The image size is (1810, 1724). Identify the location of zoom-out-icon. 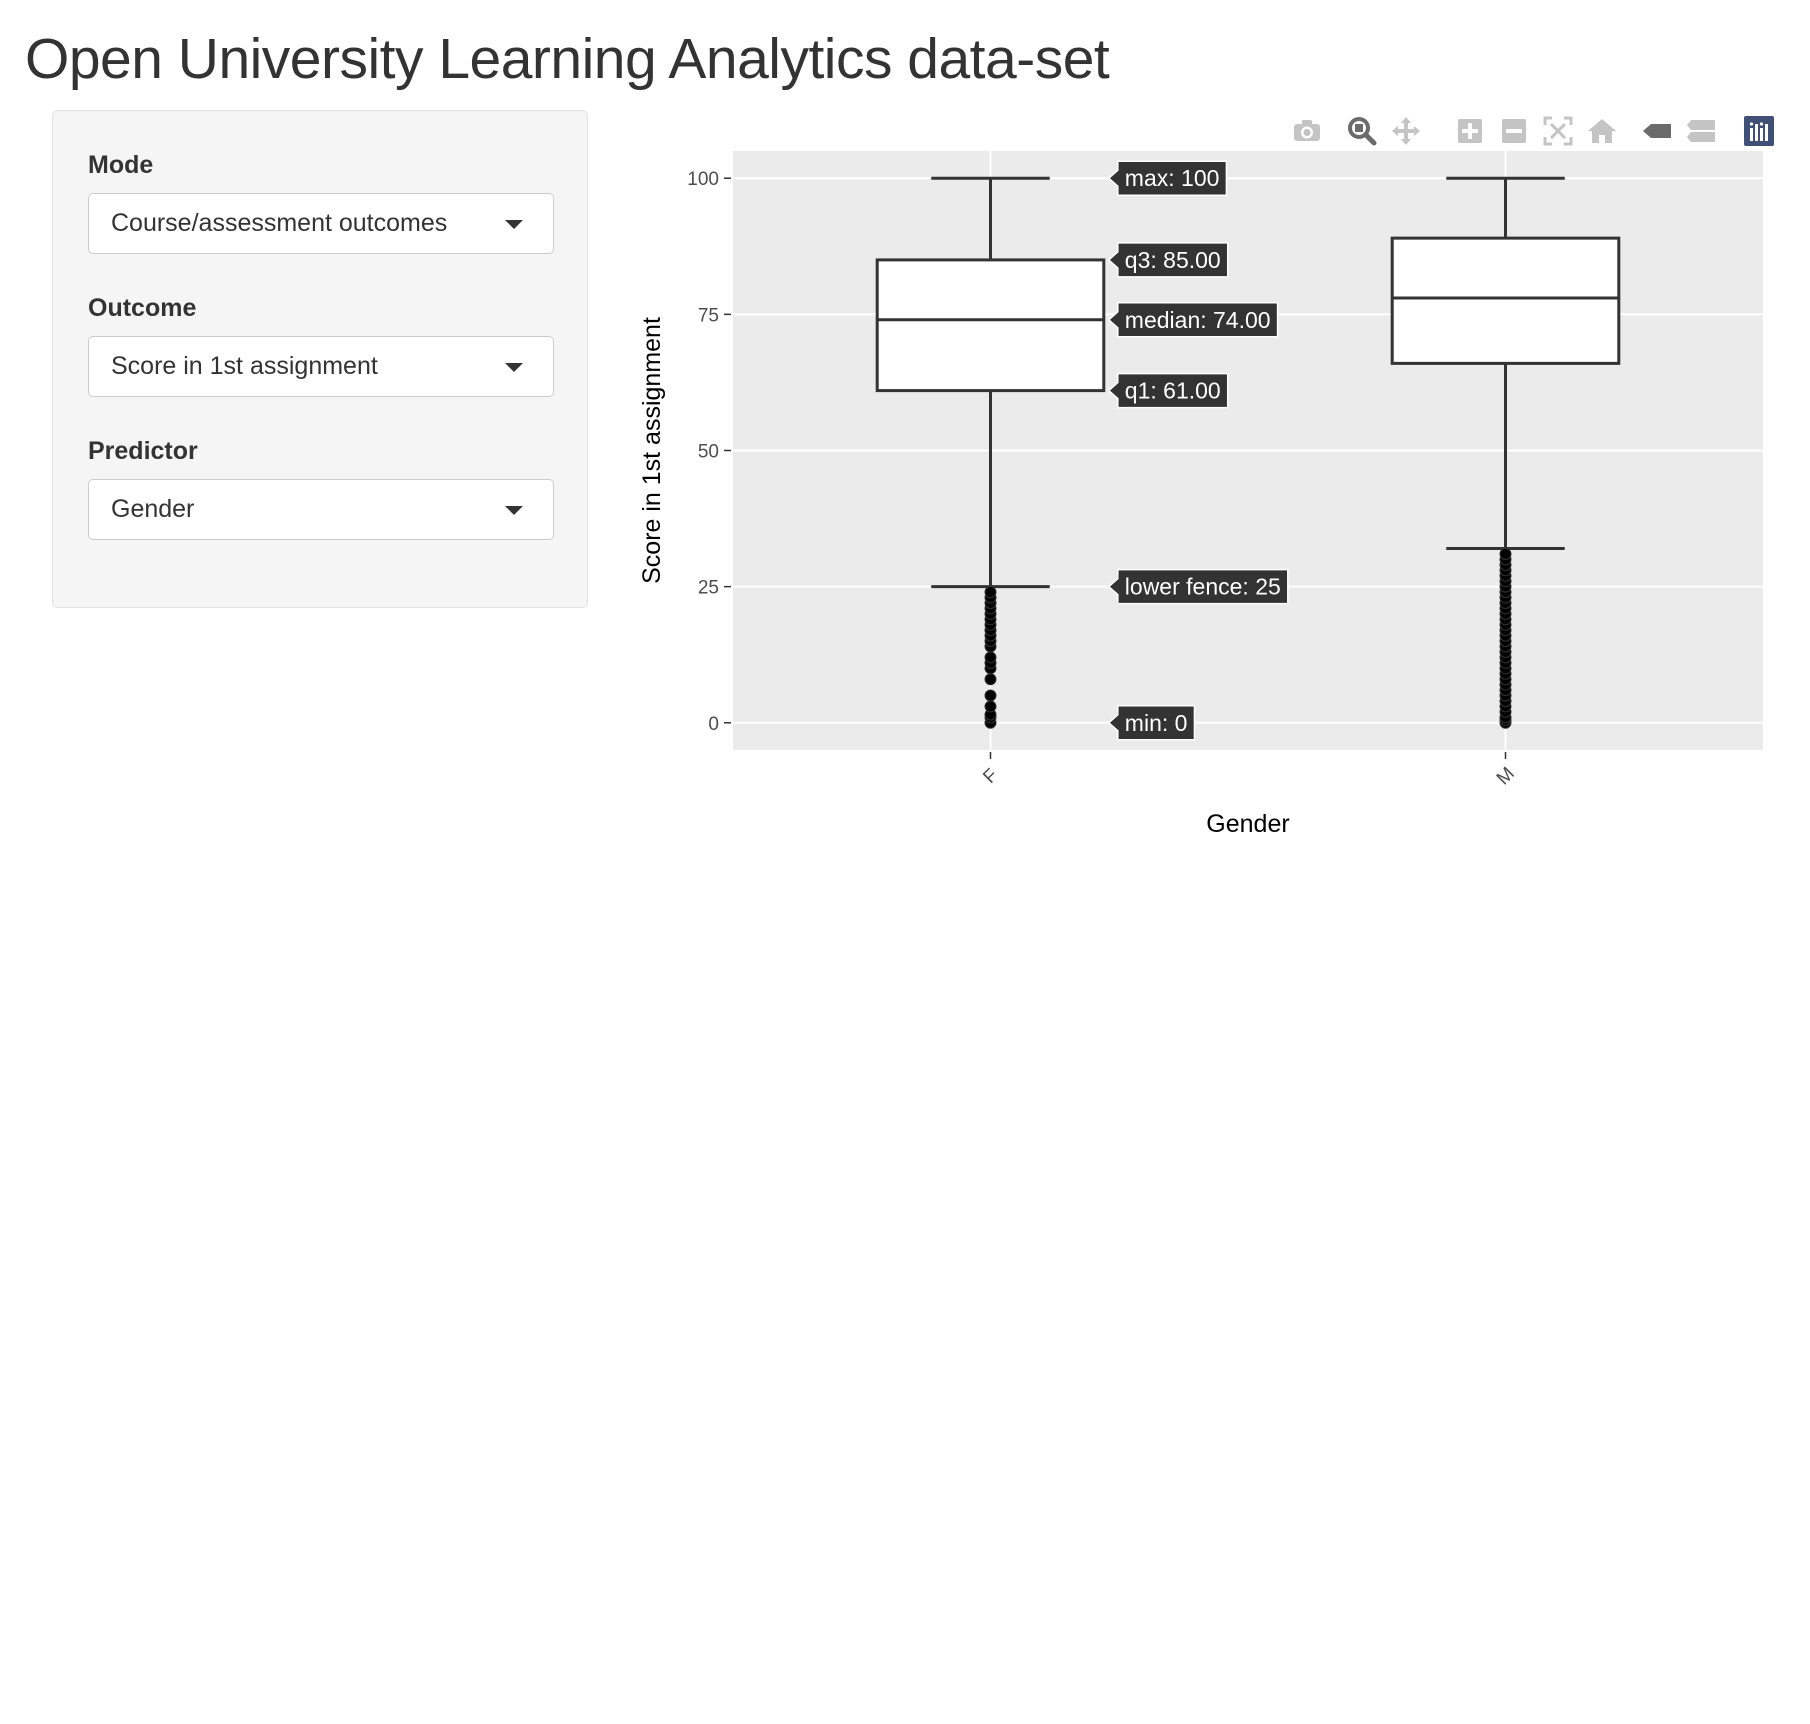
(1514, 131).